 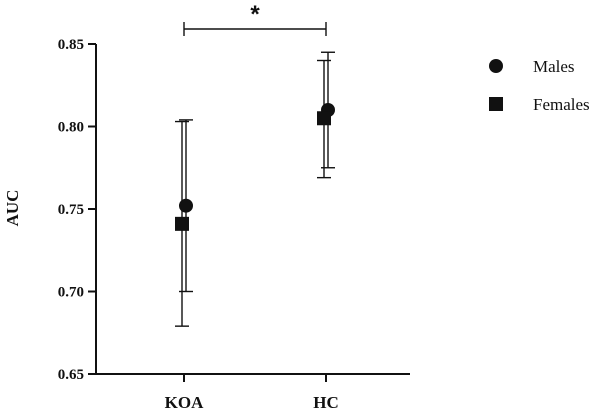 What do you see at coordinates (539, 85) in the screenshot?
I see `legend: Males Females` at bounding box center [539, 85].